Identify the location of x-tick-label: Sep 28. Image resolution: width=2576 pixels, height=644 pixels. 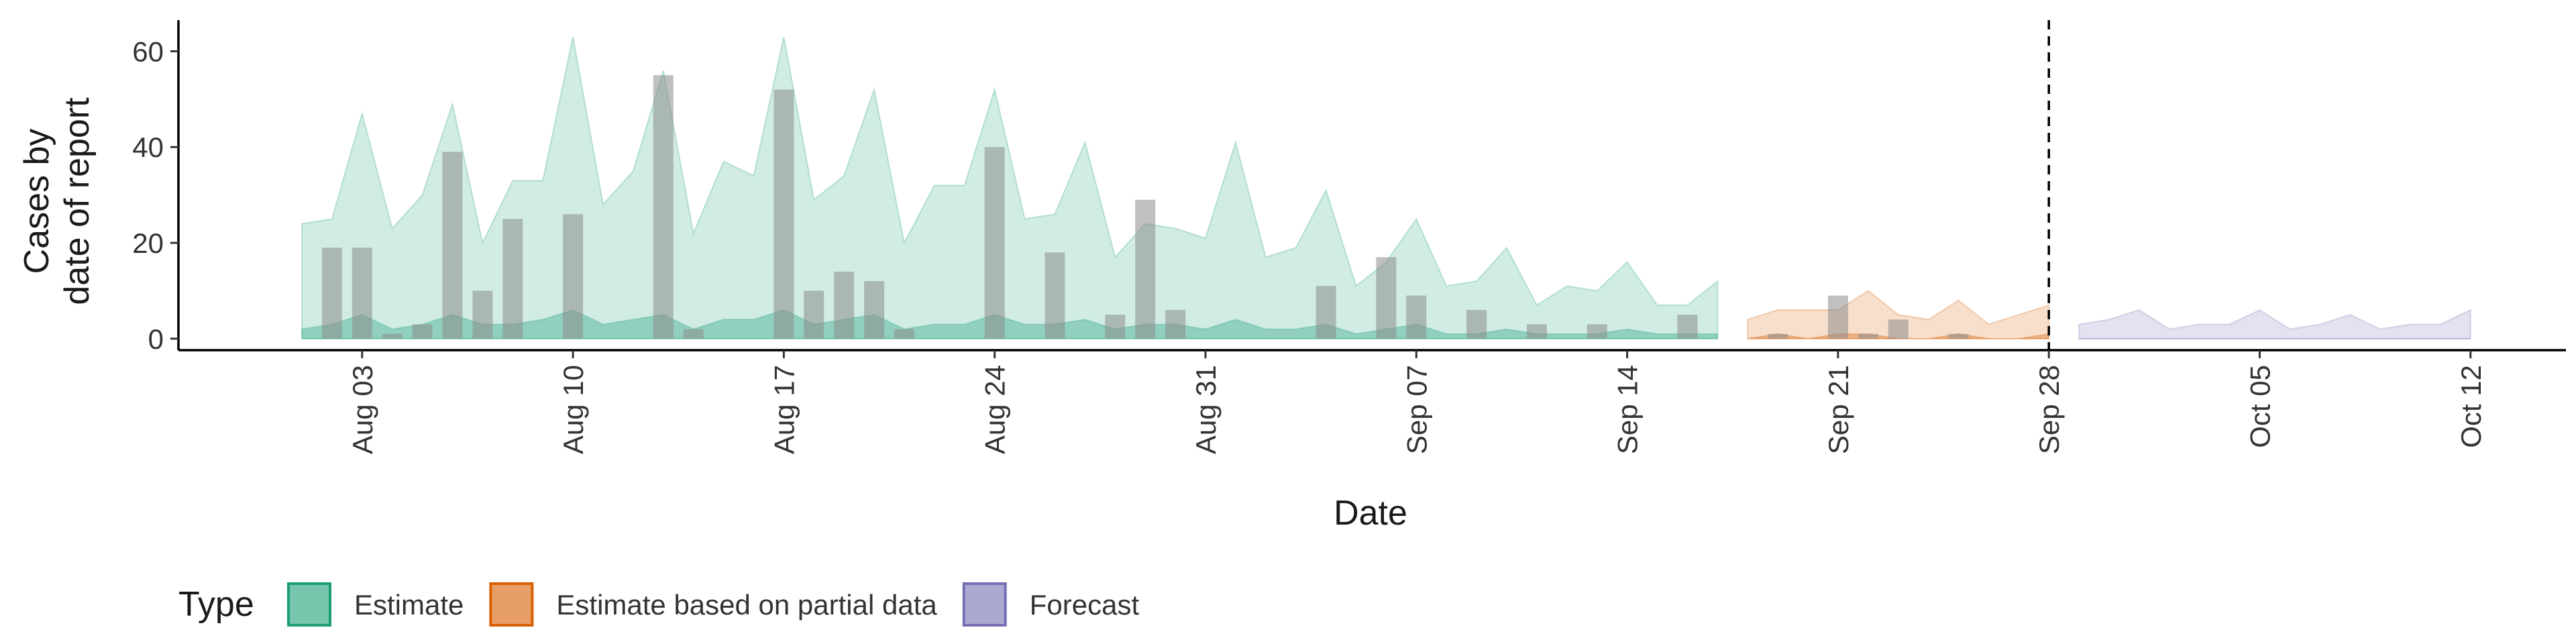
(2049, 409).